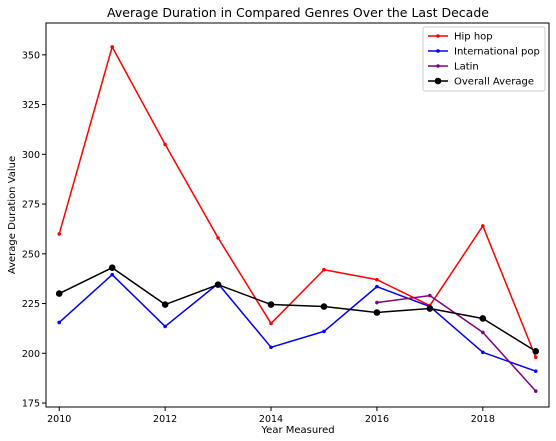 The height and width of the screenshot is (441, 556). Describe the element at coordinates (31, 205) in the screenshot. I see `y-tick-label: 275` at that location.